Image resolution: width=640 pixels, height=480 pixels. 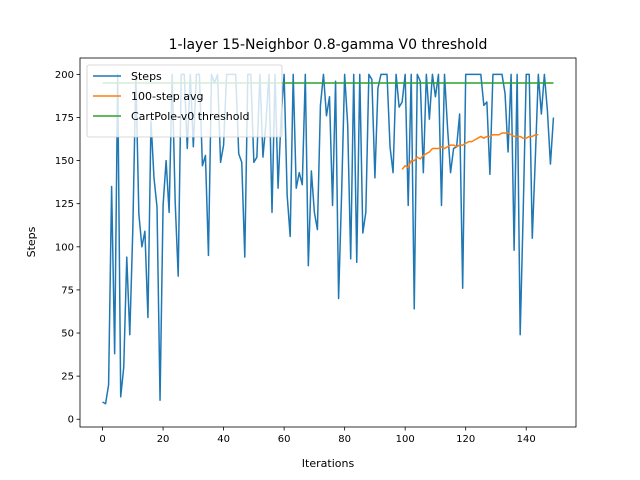 I want to click on legend: Steps 100-step avg CartPole-v0 threshold, so click(x=184, y=101).